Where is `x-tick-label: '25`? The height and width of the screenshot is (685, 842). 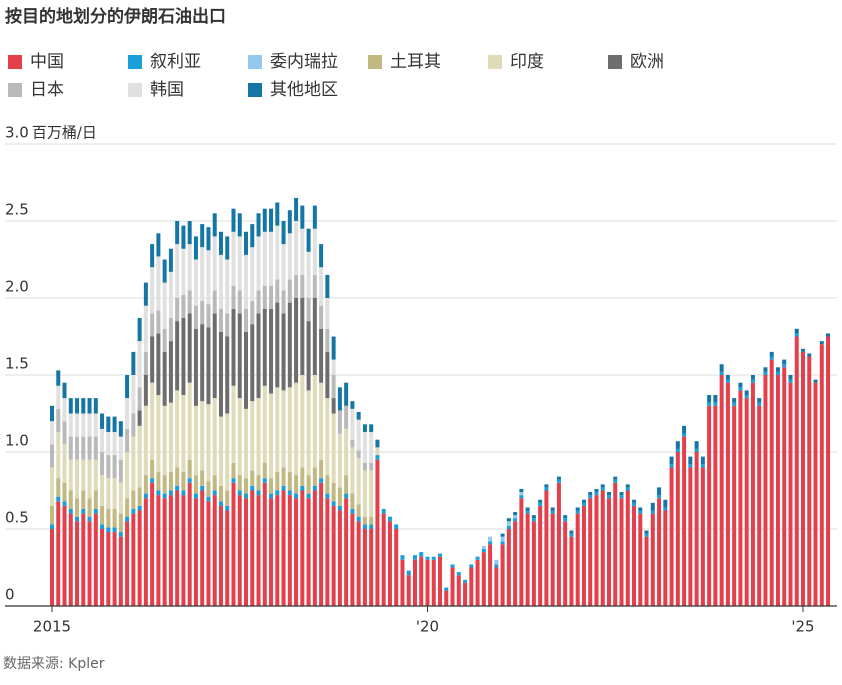
x-tick-label: '25 is located at coordinates (802, 627).